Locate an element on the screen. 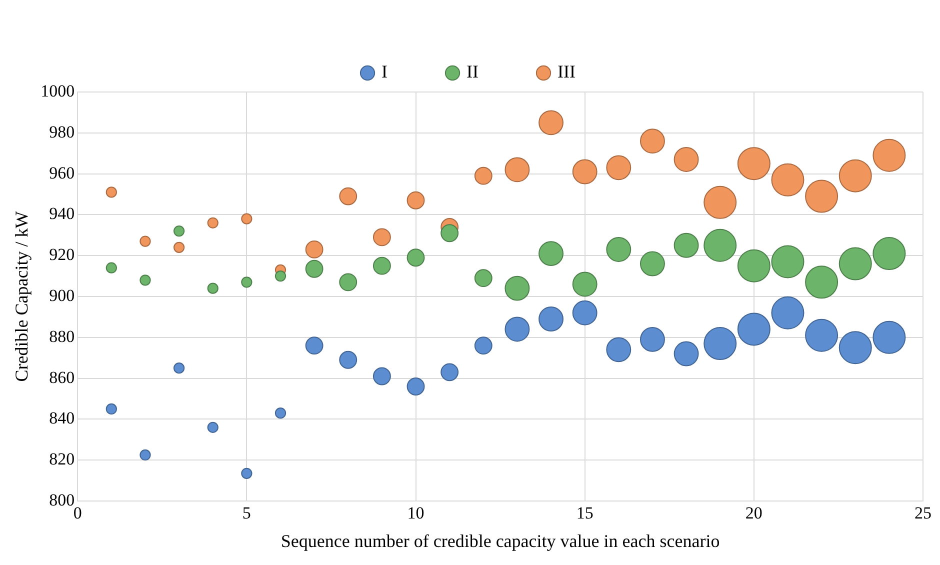  y-tick-label: 980 is located at coordinates (62, 132).